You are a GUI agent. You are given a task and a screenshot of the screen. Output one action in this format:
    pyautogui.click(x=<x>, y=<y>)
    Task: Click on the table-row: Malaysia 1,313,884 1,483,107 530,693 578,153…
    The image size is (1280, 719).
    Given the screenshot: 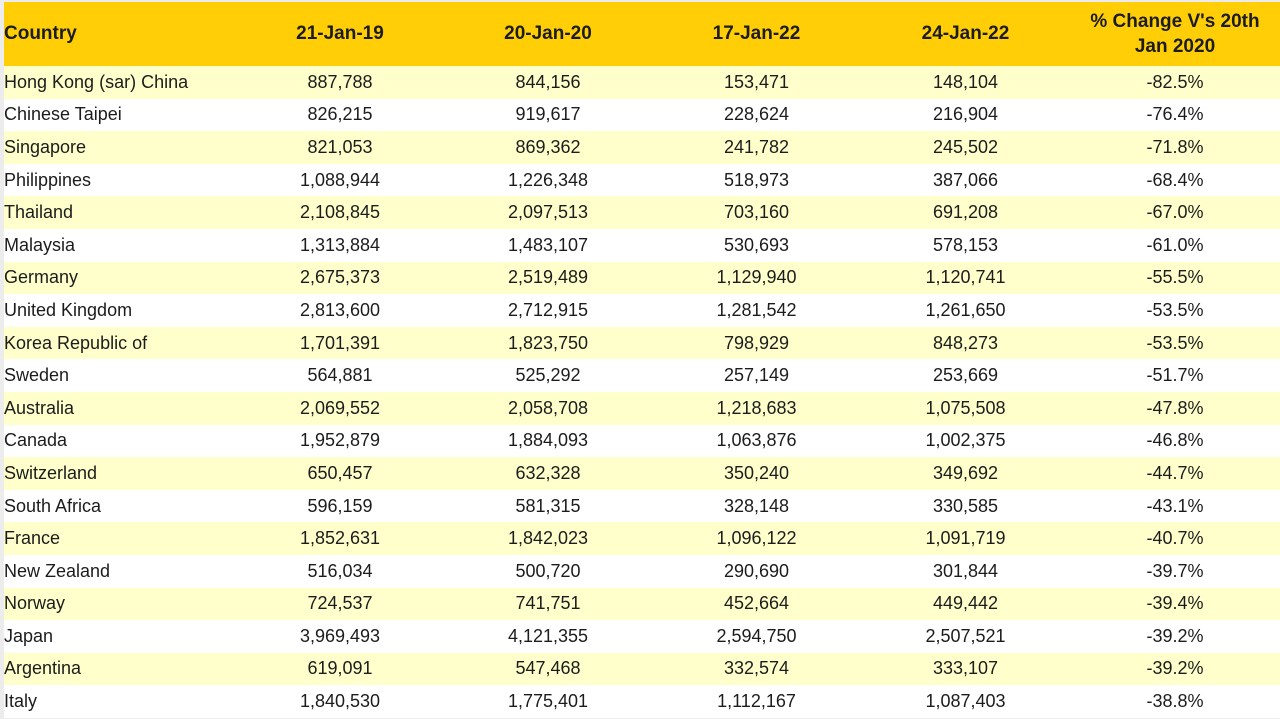 What is the action you would take?
    pyautogui.click(x=642, y=245)
    